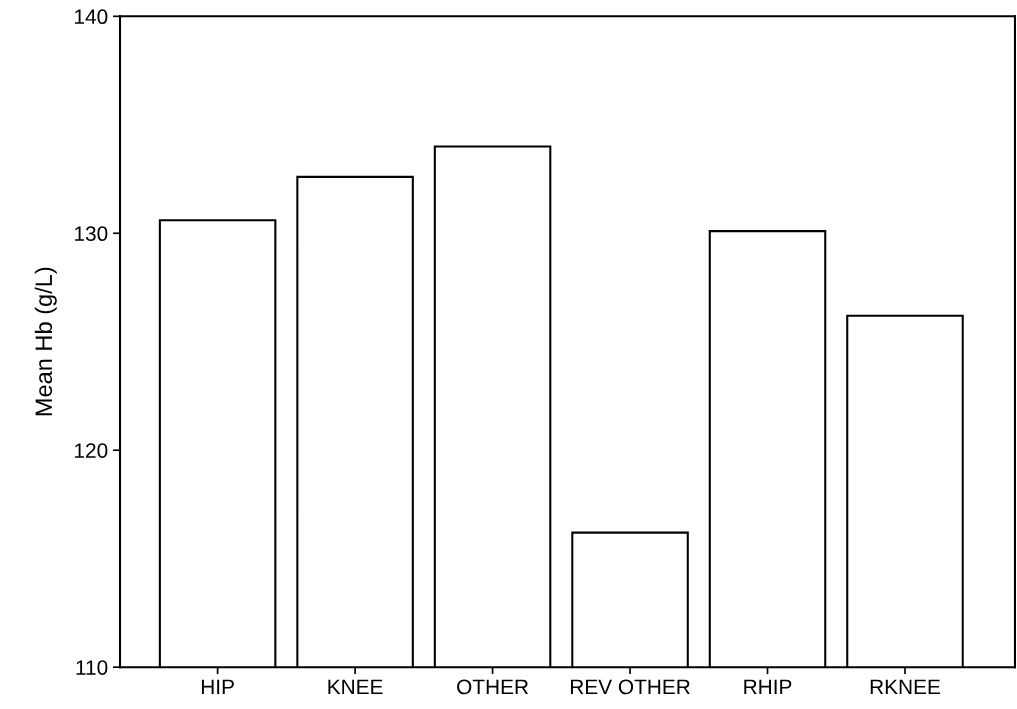 This screenshot has height=709, width=1017. Describe the element at coordinates (91, 17) in the screenshot. I see `y-tick-label: 140` at that location.